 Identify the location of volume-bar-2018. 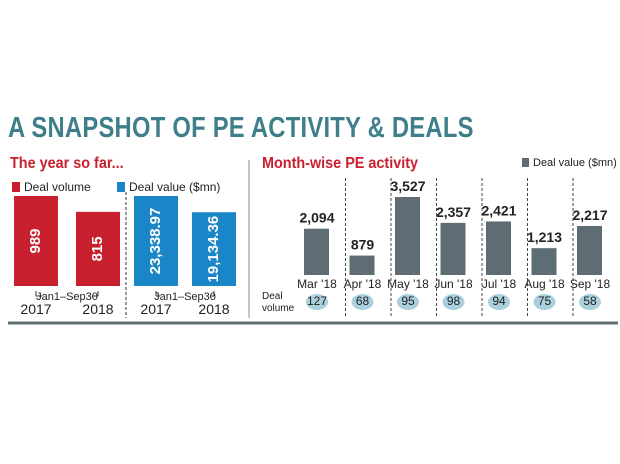
(98, 248).